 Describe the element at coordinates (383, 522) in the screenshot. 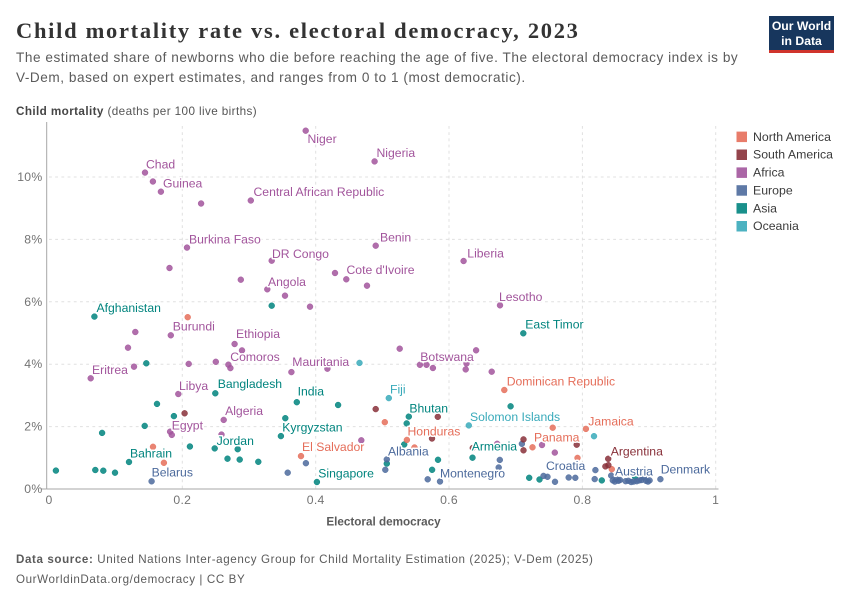

I see `svg-text: Electoral democracy` at that location.